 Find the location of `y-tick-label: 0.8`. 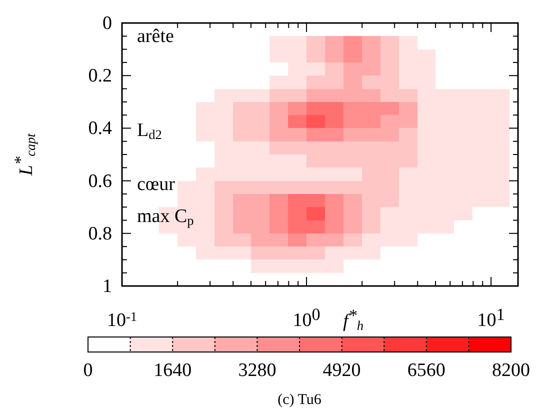

y-tick-label: 0.8 is located at coordinates (100, 233).